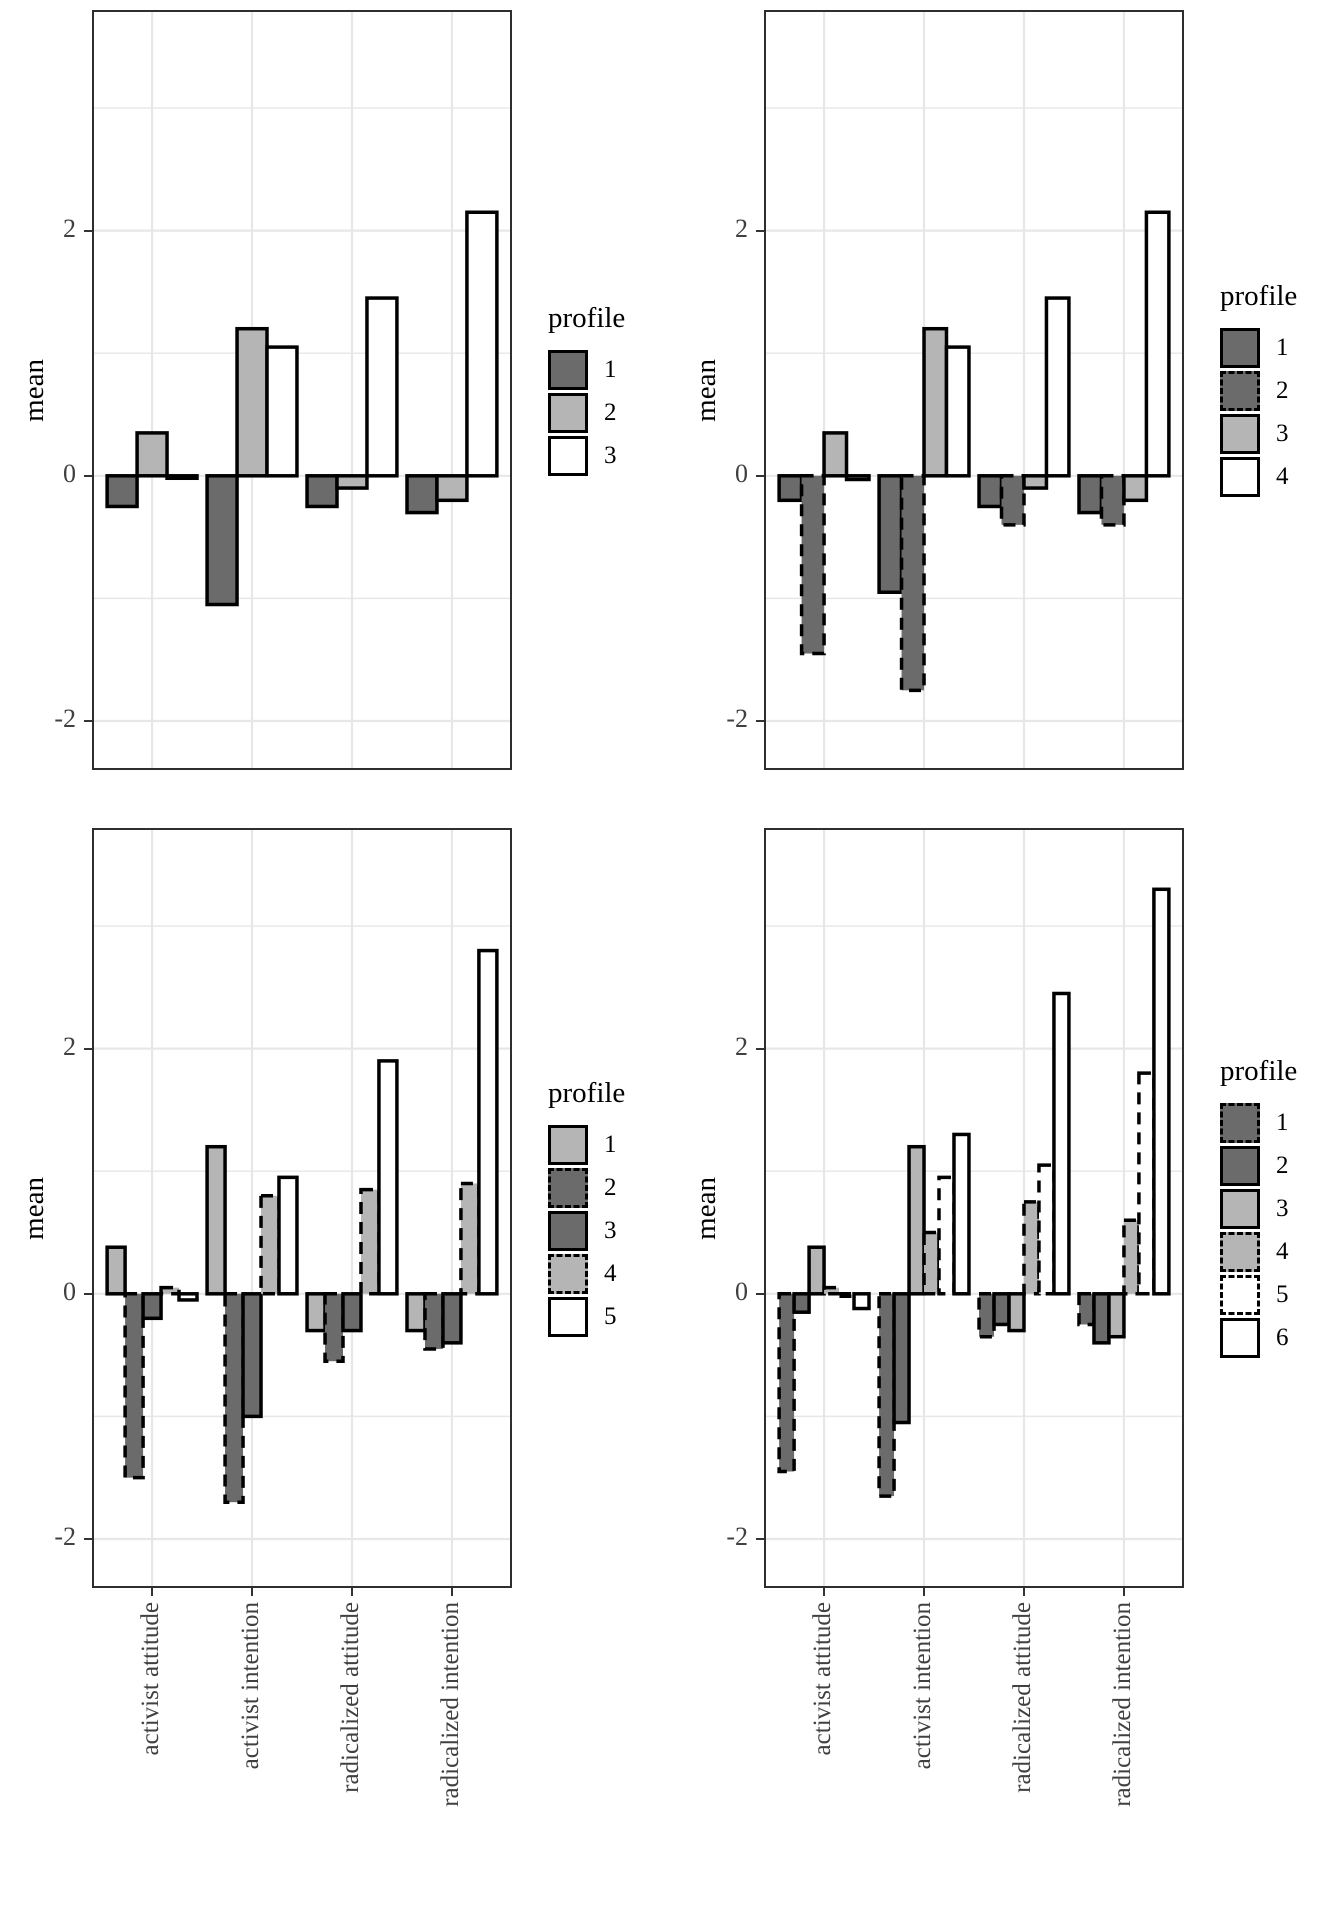 Image resolution: width=1344 pixels, height=1920 pixels. What do you see at coordinates (823, 1681) in the screenshot?
I see `x-axis-label-wrap-0: activist attitude` at bounding box center [823, 1681].